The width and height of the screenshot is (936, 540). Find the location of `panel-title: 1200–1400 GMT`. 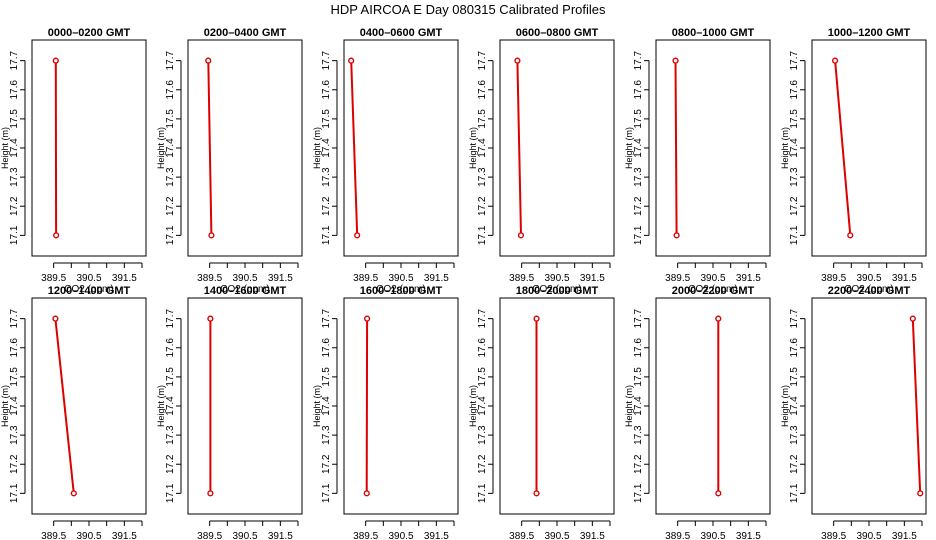

panel-title: 1200–1400 GMT is located at coordinates (89, 291).